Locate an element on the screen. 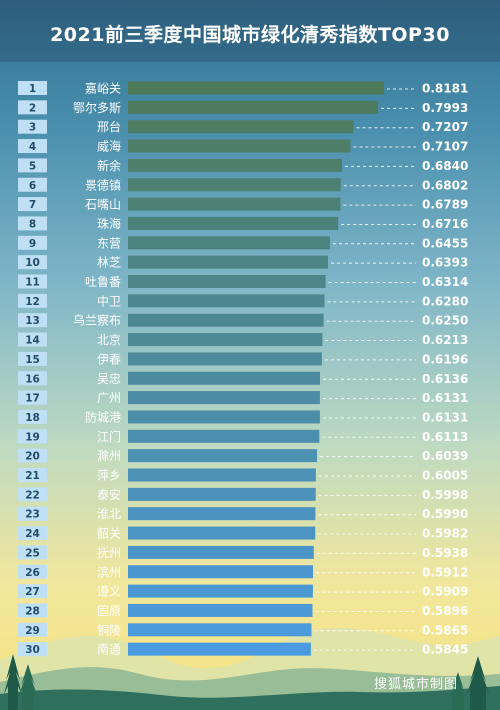 The height and width of the screenshot is (710, 500). rank-number: 6 is located at coordinates (32, 186).